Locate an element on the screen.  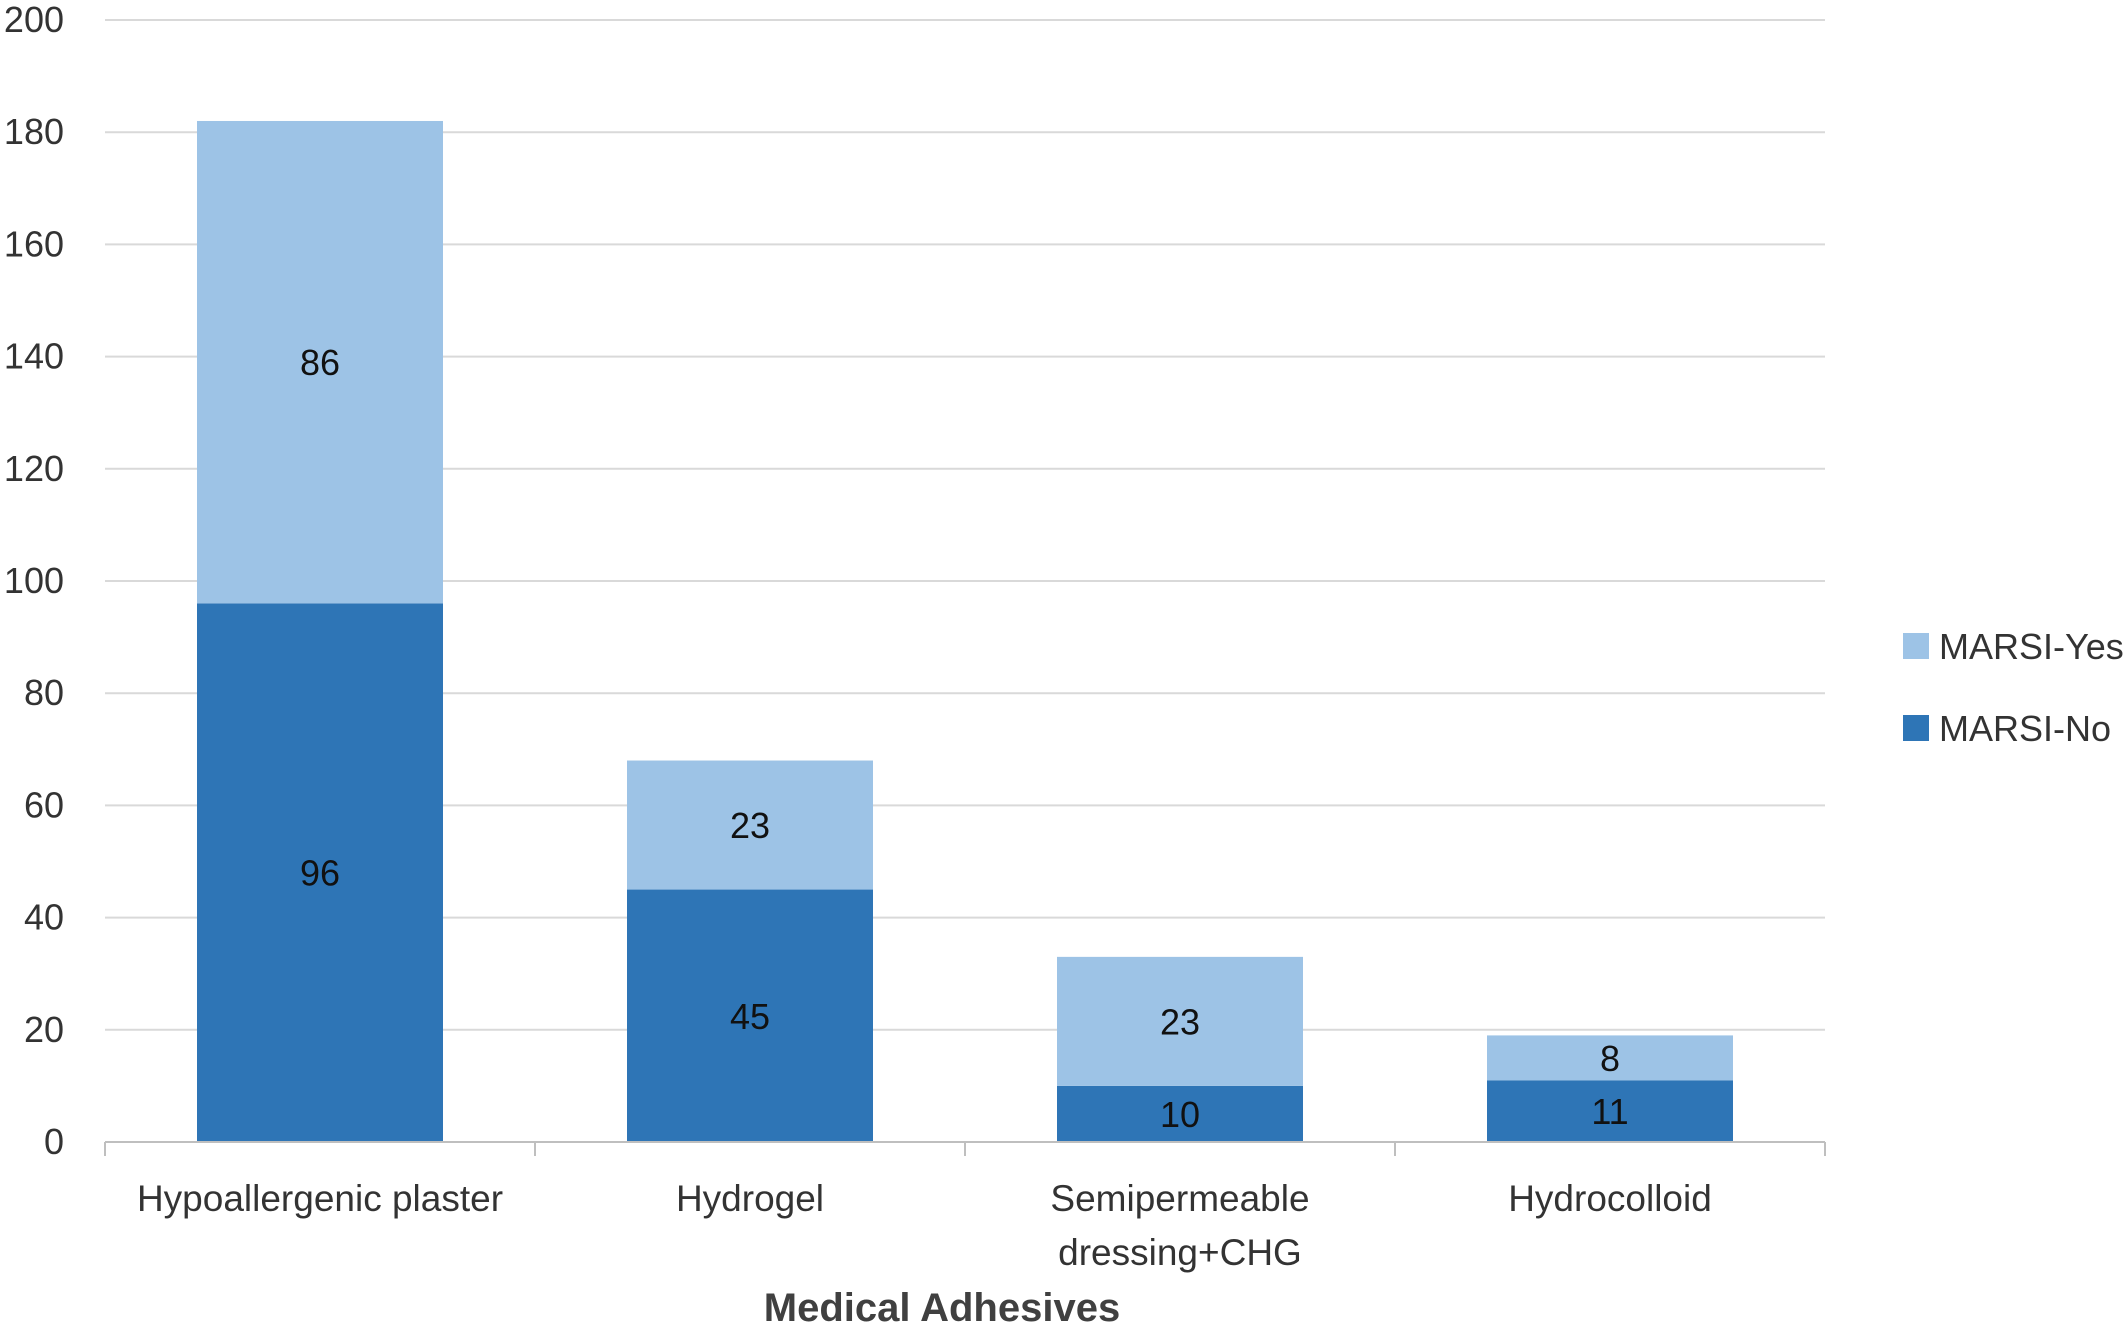
x-tick-label-line: Hypoallergenic plaster is located at coordinates (320, 1198).